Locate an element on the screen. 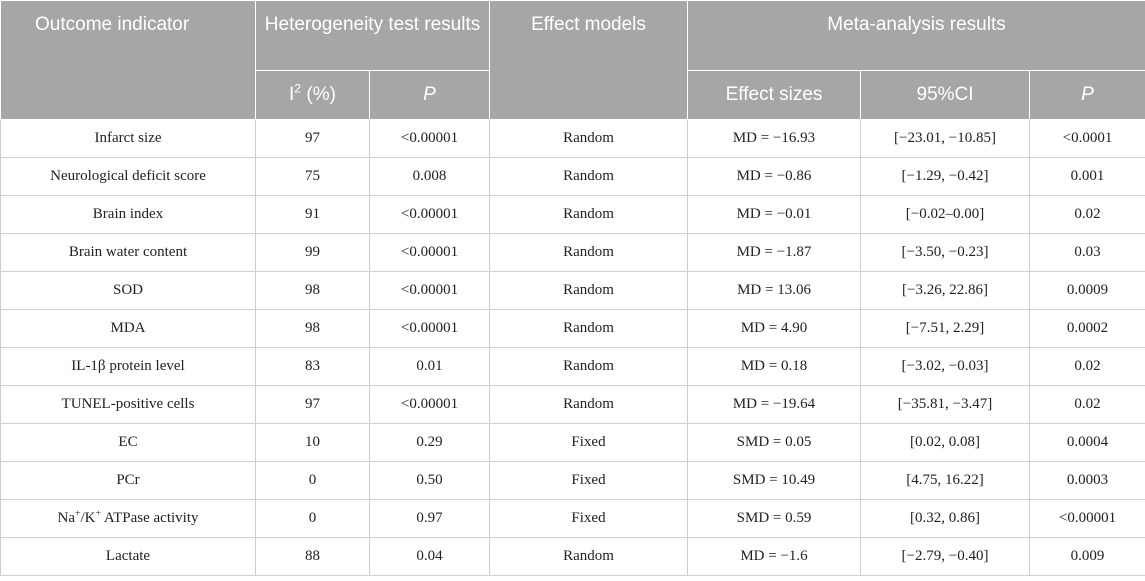 The height and width of the screenshot is (581, 1145). cell-effect-size: MD = −0.01 is located at coordinates (774, 214).